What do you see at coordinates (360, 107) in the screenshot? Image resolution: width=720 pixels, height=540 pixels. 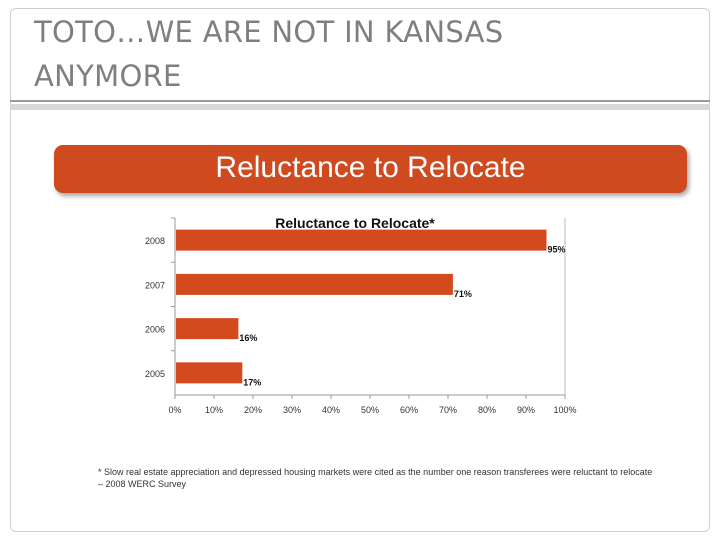 I see `title-divider-shadow` at bounding box center [360, 107].